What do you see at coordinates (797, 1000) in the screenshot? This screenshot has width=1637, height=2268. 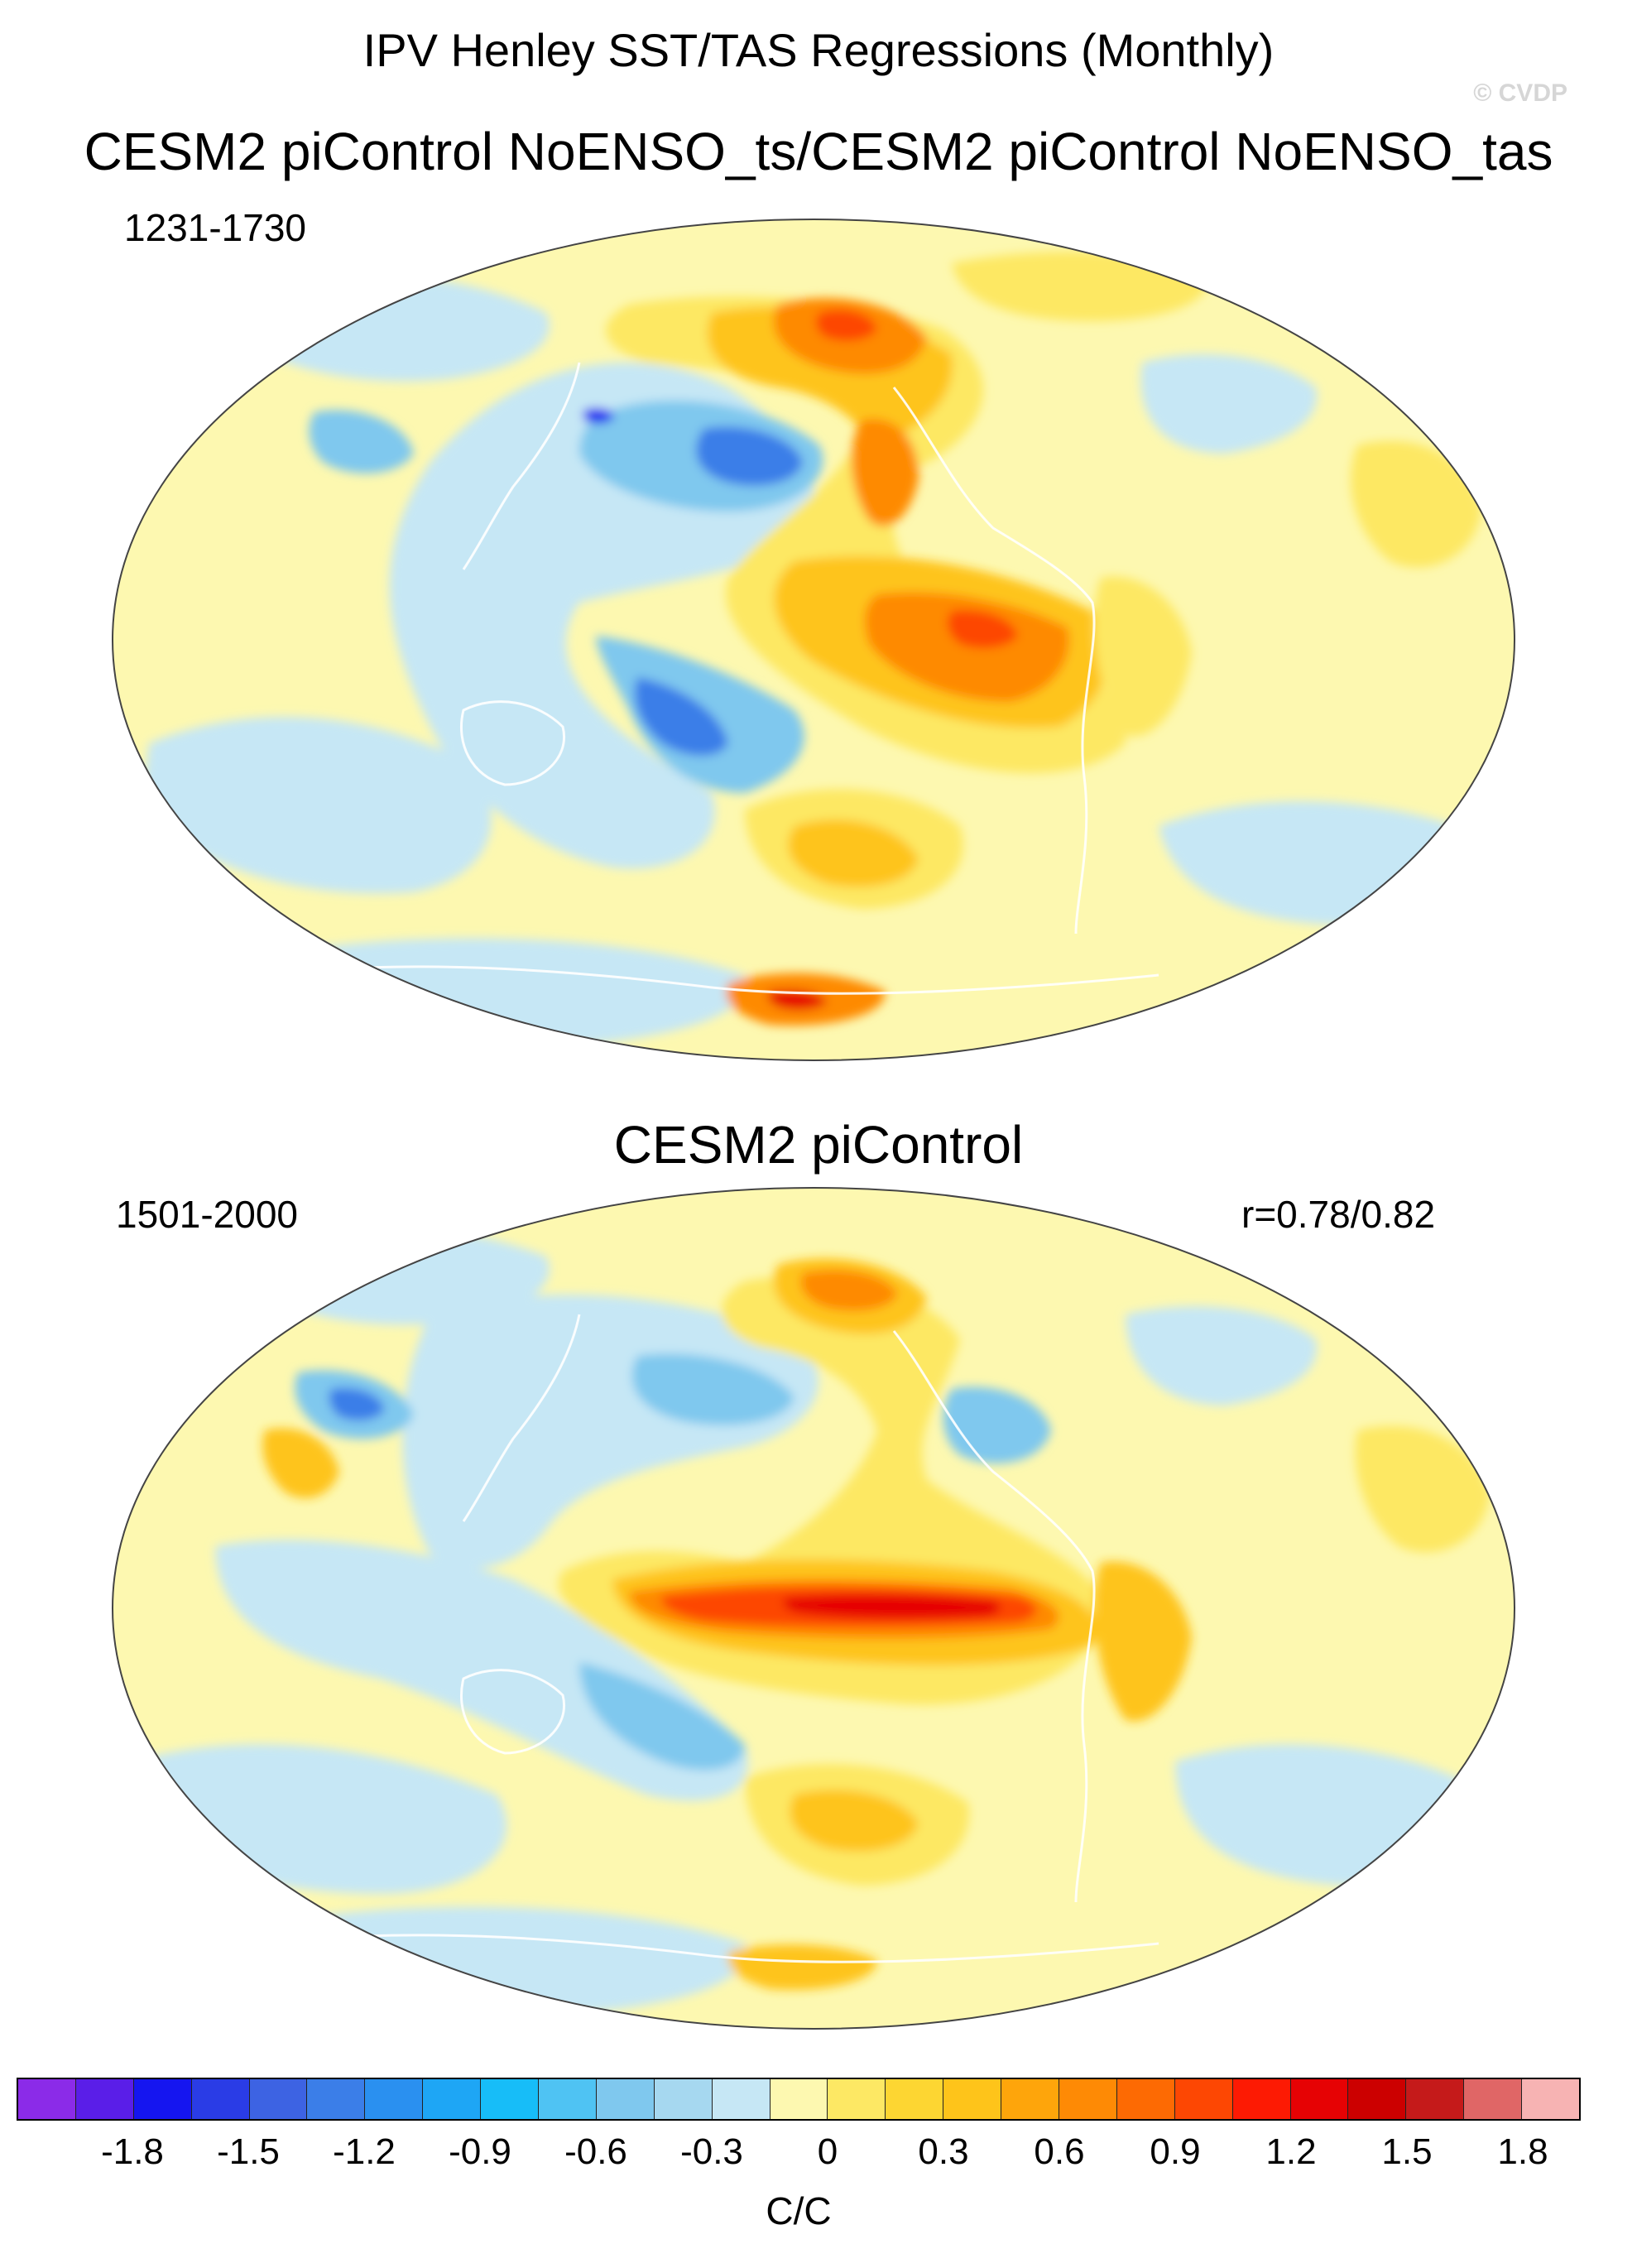 I see `antarctic-peninsula-red` at bounding box center [797, 1000].